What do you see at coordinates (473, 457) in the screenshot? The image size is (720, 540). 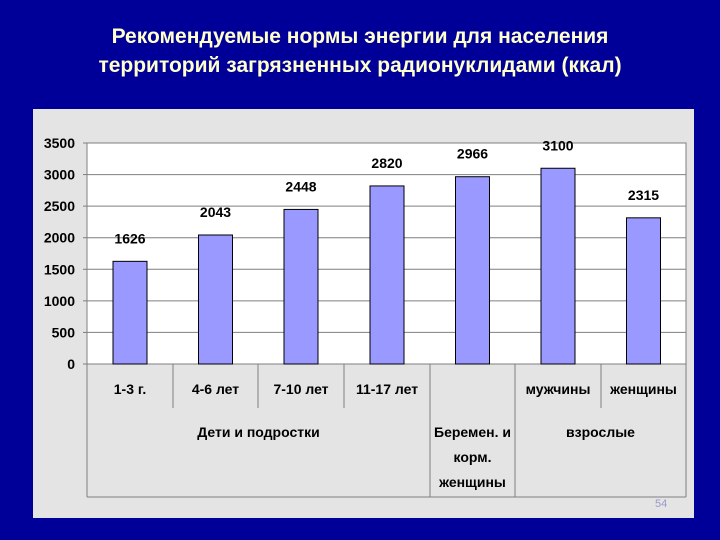 I see `x-group-label: корм.` at bounding box center [473, 457].